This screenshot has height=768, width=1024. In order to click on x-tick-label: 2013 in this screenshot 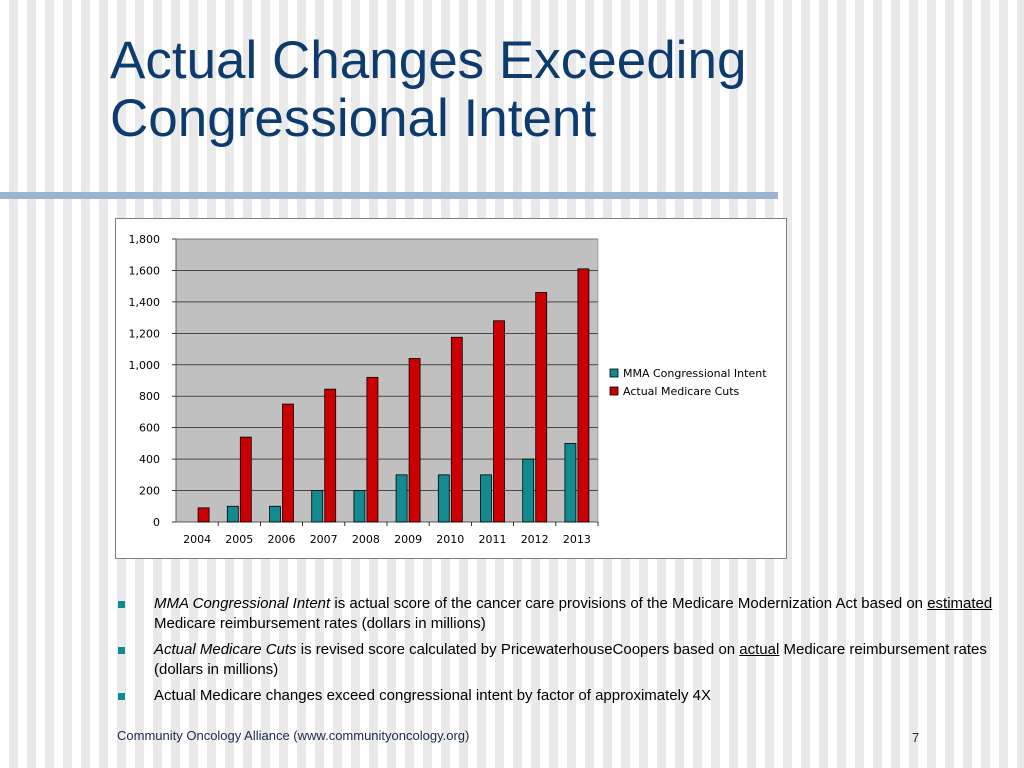, I will do `click(577, 539)`.